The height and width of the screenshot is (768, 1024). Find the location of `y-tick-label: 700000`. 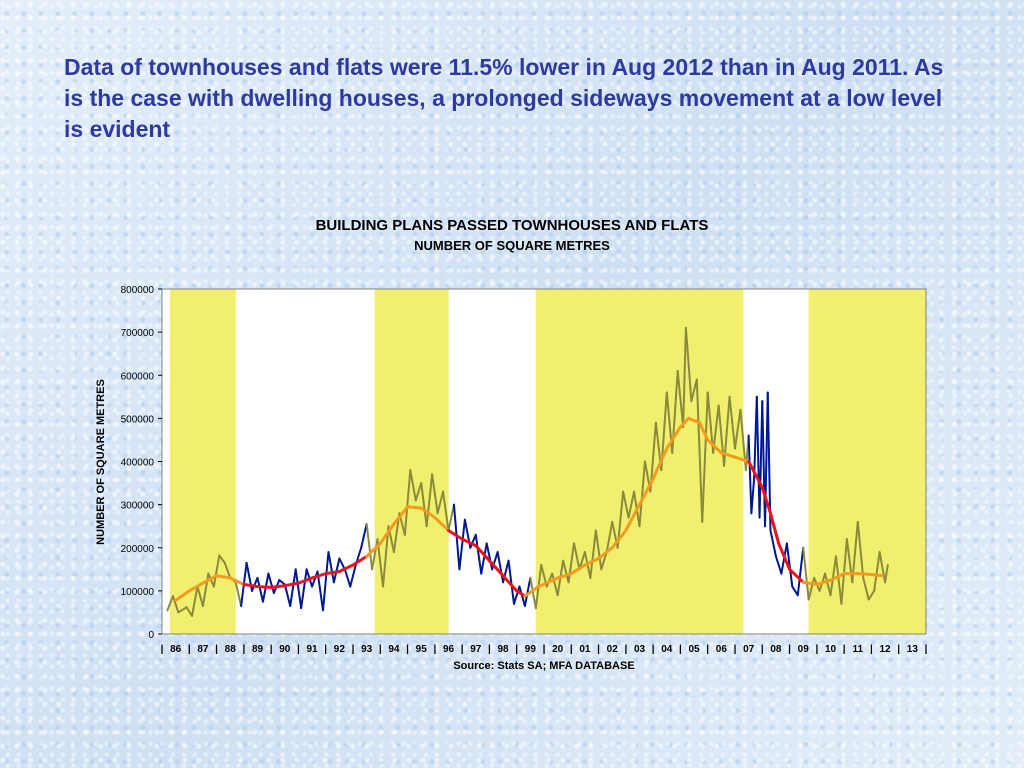

y-tick-label: 700000 is located at coordinates (138, 333).